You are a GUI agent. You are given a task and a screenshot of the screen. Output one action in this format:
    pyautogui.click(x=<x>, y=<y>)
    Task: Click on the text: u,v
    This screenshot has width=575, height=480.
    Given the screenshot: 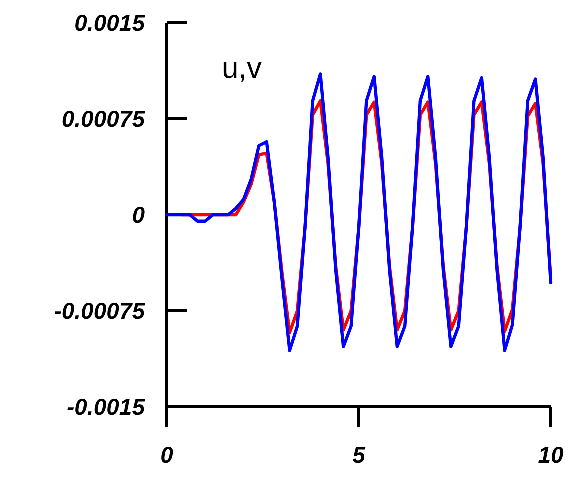 What is the action you would take?
    pyautogui.click(x=242, y=68)
    